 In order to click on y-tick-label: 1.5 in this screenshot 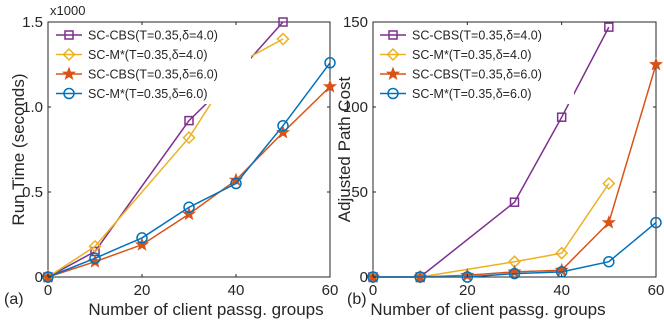, I will do `click(32, 22)`.